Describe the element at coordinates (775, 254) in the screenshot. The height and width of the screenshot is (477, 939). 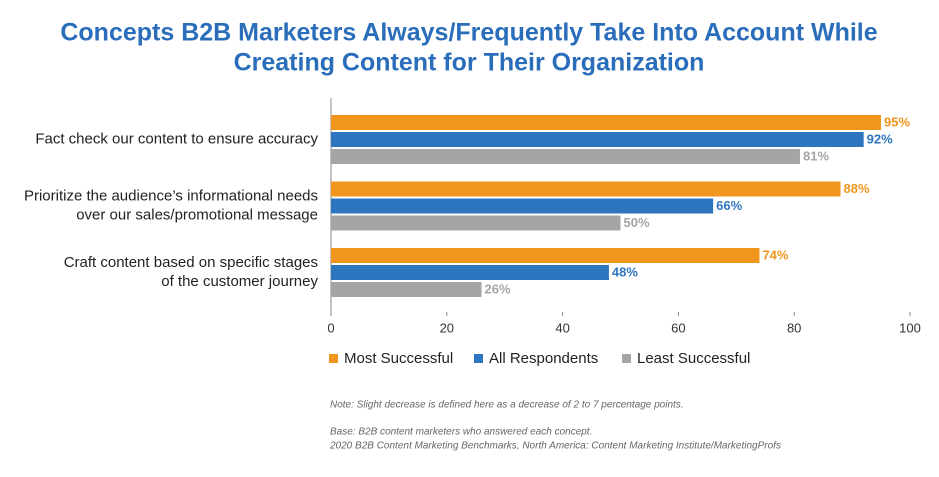
I see `value-label: 74%` at that location.